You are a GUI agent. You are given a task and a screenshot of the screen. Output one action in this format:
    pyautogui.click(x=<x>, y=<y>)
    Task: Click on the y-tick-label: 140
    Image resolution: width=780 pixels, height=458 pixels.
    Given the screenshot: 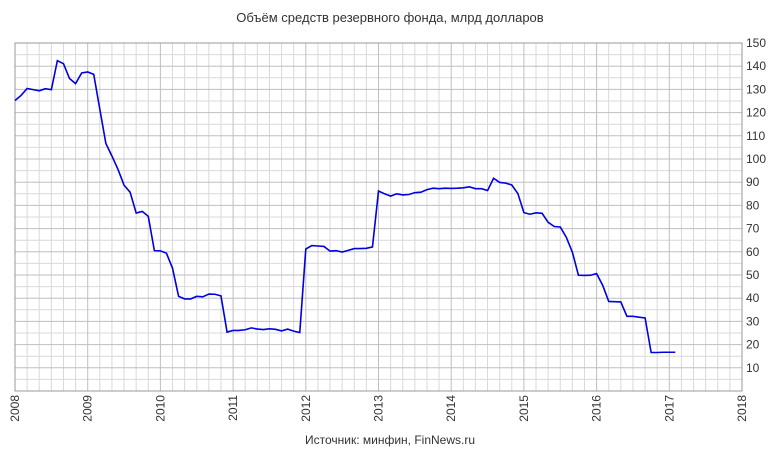 What is the action you would take?
    pyautogui.click(x=756, y=66)
    